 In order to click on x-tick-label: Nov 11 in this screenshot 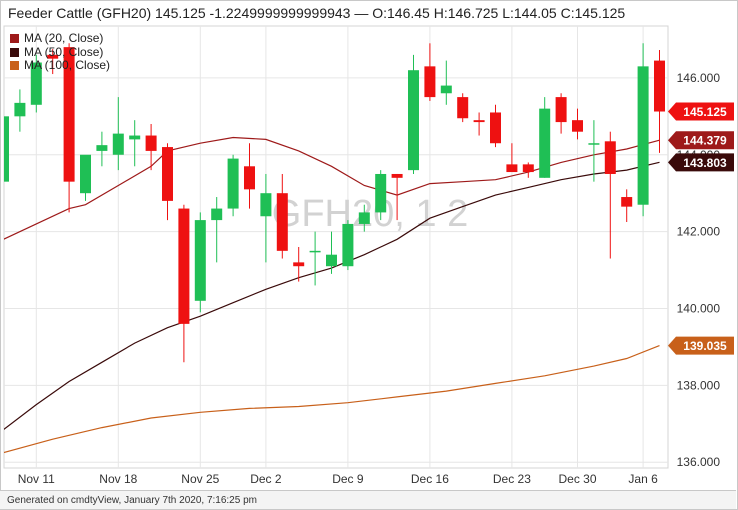, I will do `click(36, 479)`.